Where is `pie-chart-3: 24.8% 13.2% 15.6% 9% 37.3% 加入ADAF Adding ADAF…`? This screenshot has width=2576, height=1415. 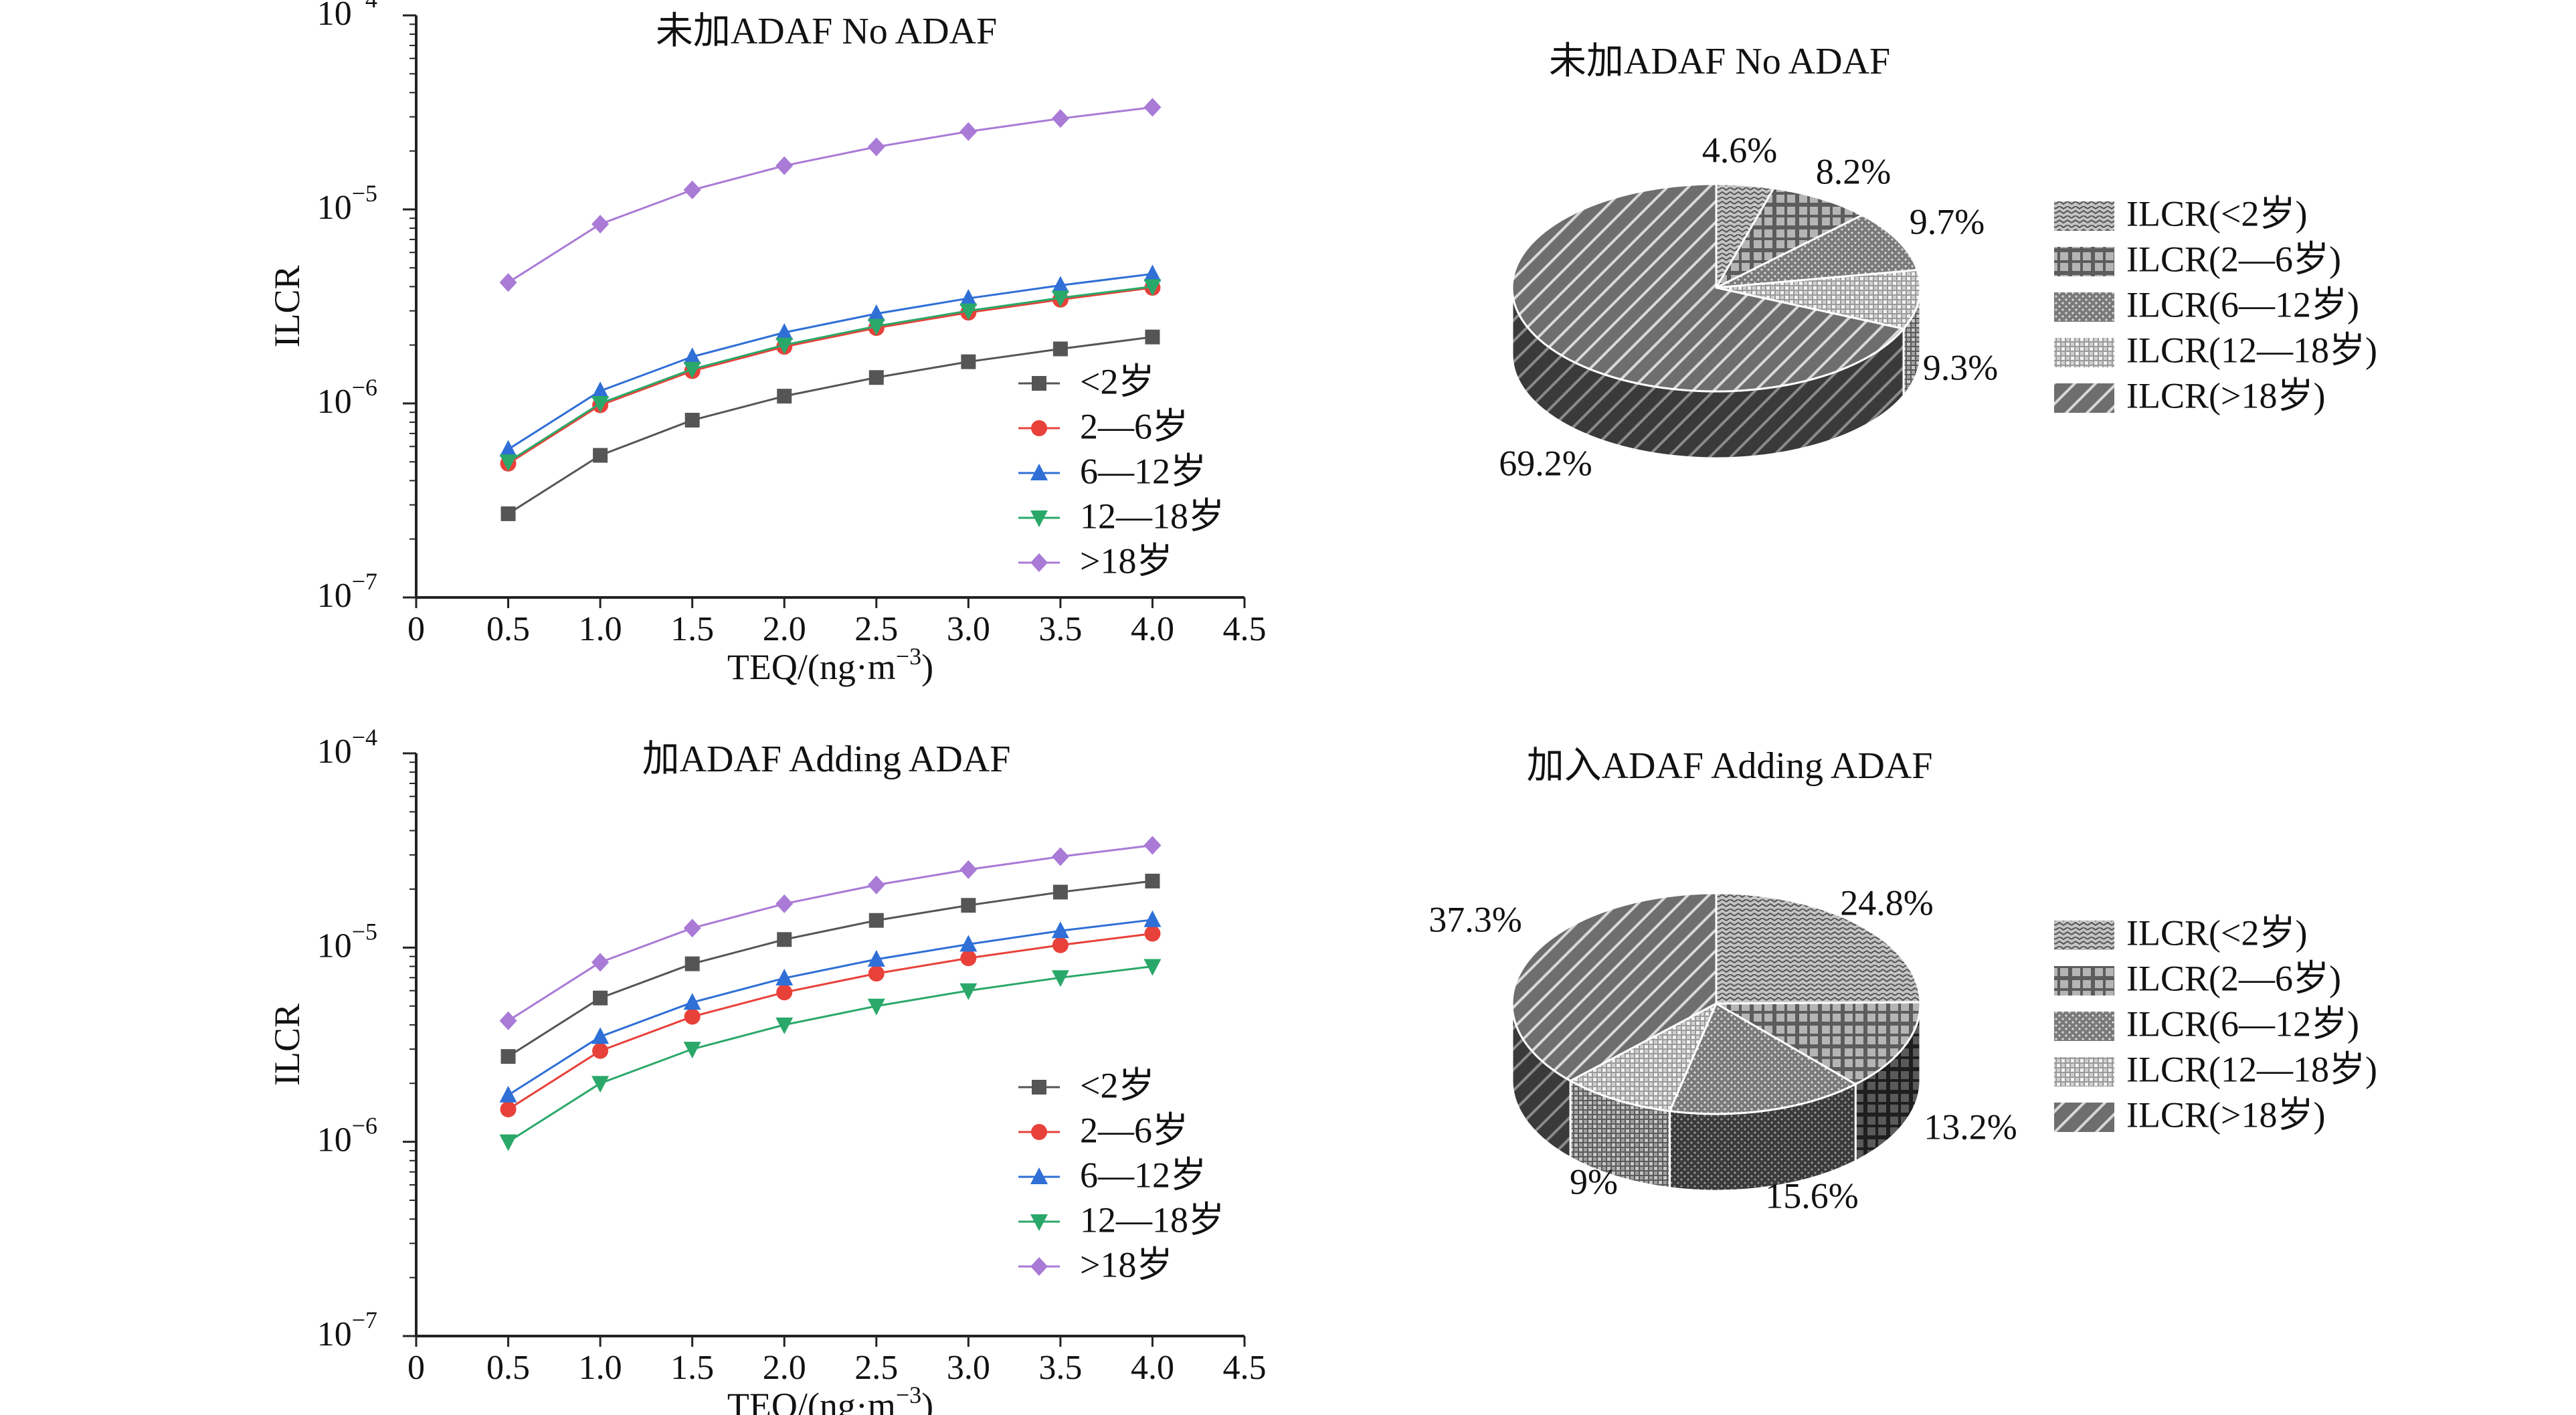 pie-chart-3: 24.8% 13.2% 15.6% 9% 37.3% 加入ADAF Adding ADAF… is located at coordinates (1903, 980).